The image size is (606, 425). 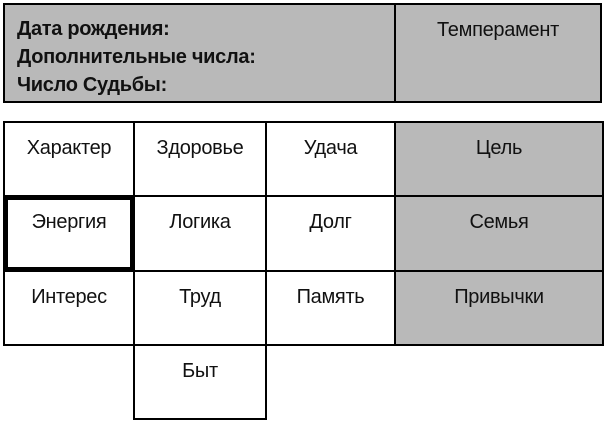 What do you see at coordinates (330, 233) in the screenshot?
I see `cell-duty: Долг` at bounding box center [330, 233].